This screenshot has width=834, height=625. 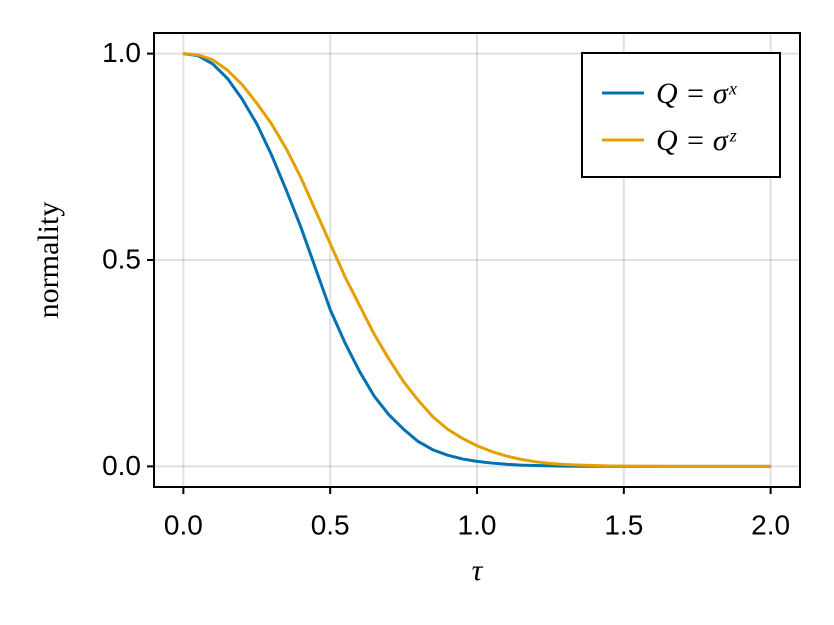 What do you see at coordinates (477, 524) in the screenshot?
I see `x-tick-label: 1.0` at bounding box center [477, 524].